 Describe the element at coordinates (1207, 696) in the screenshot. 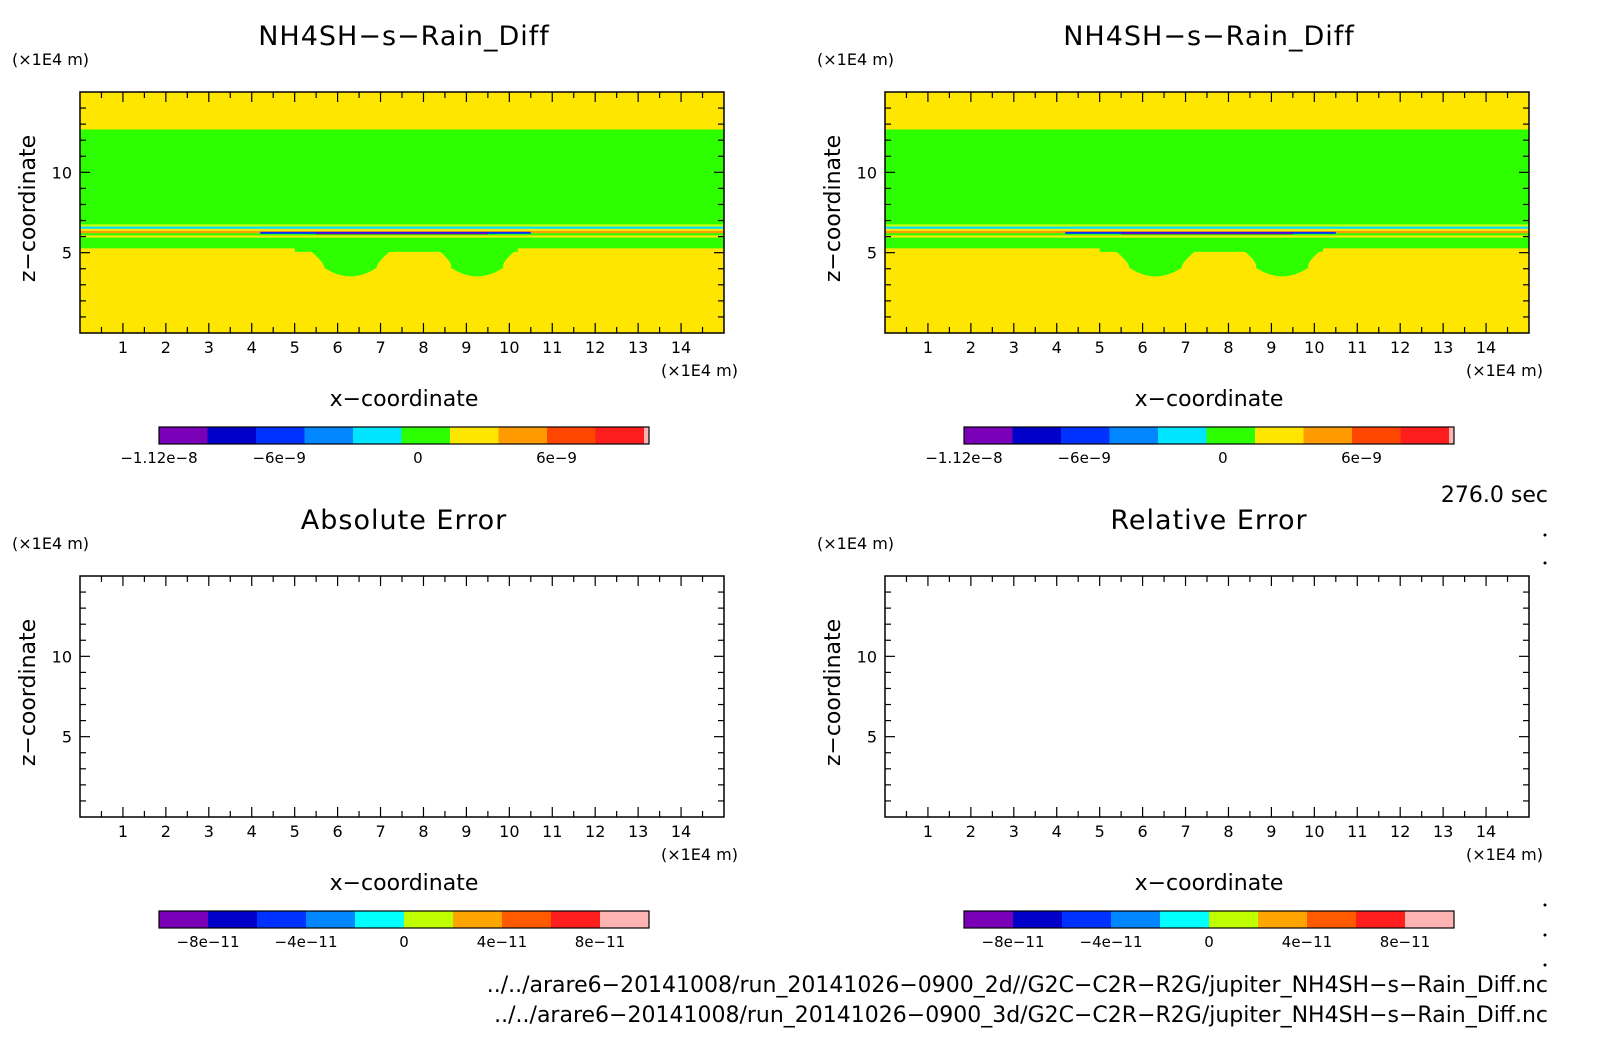

I see `plot-area` at that location.